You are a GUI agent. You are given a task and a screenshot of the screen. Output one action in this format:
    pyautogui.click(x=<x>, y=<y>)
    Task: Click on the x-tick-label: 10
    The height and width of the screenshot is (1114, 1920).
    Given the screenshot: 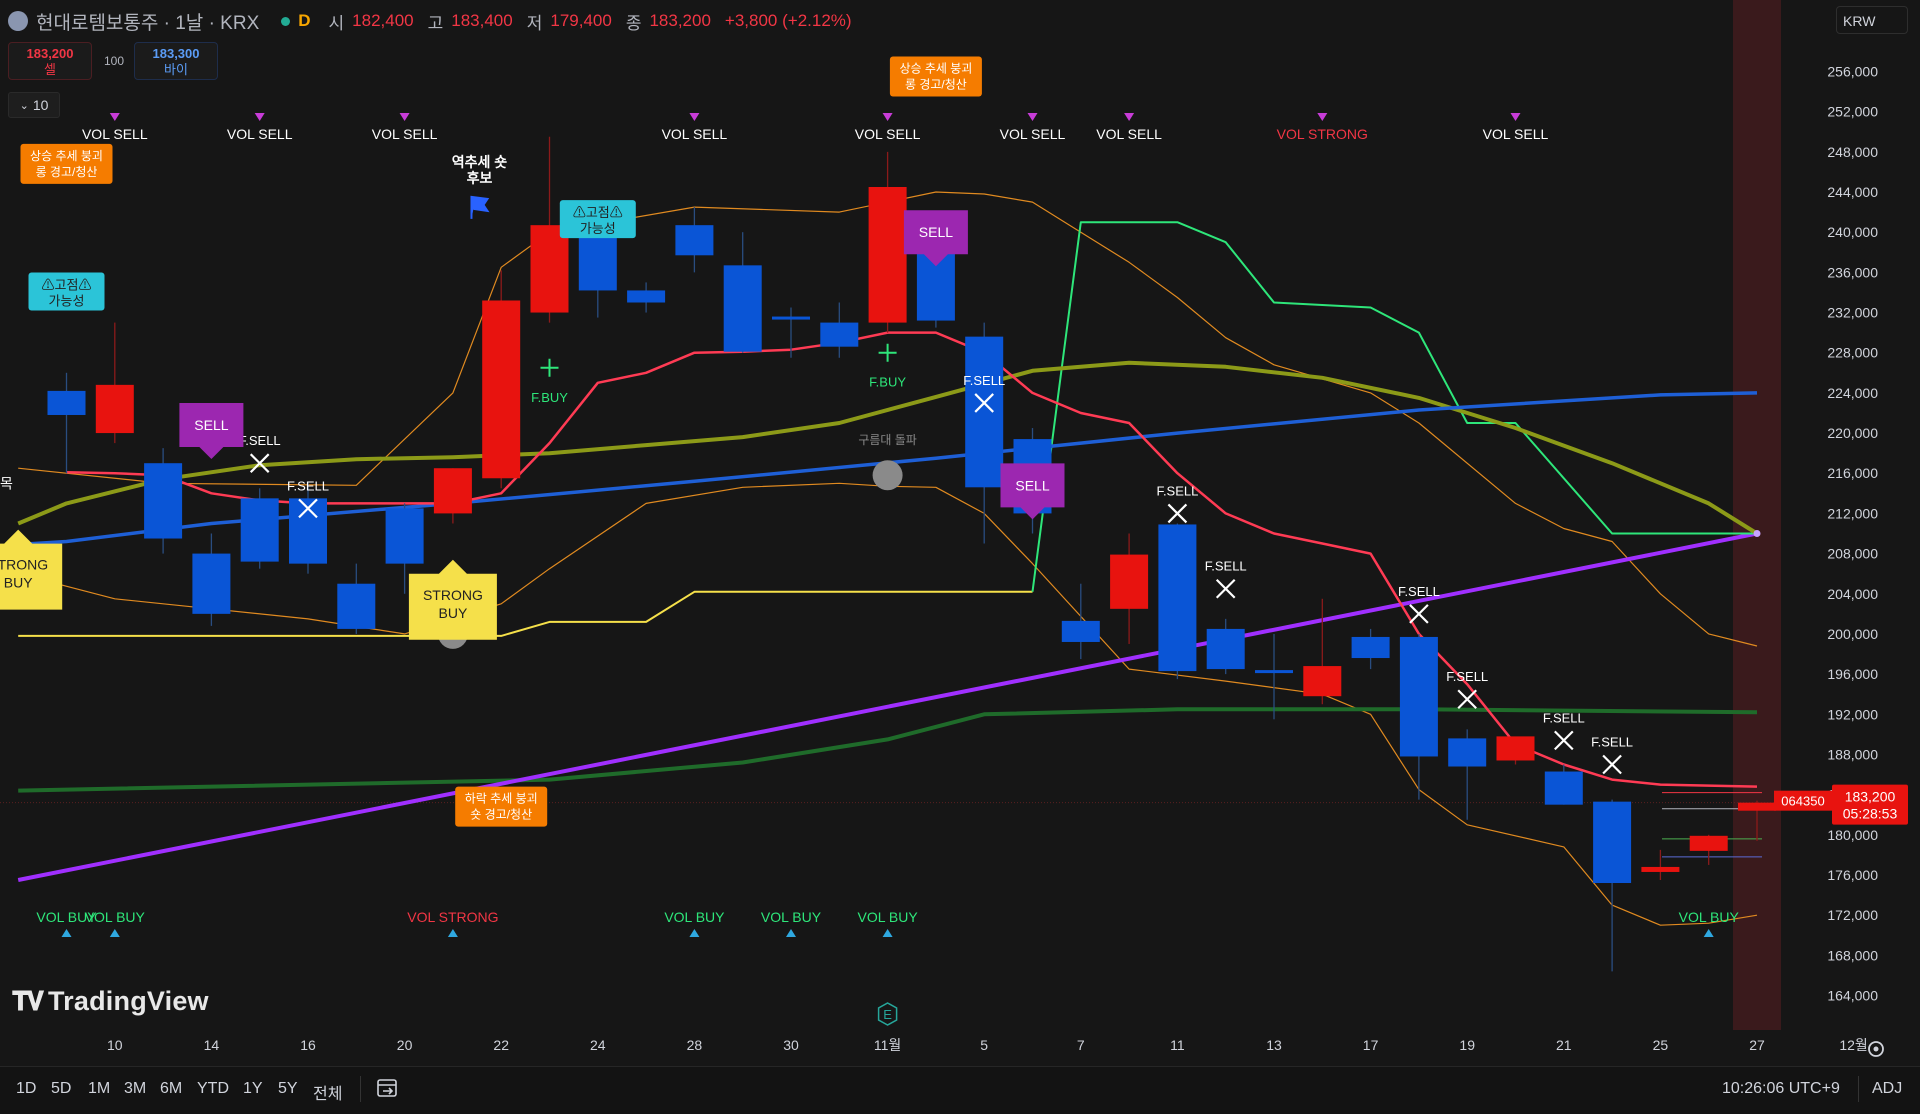 What is the action you would take?
    pyautogui.click(x=115, y=1045)
    